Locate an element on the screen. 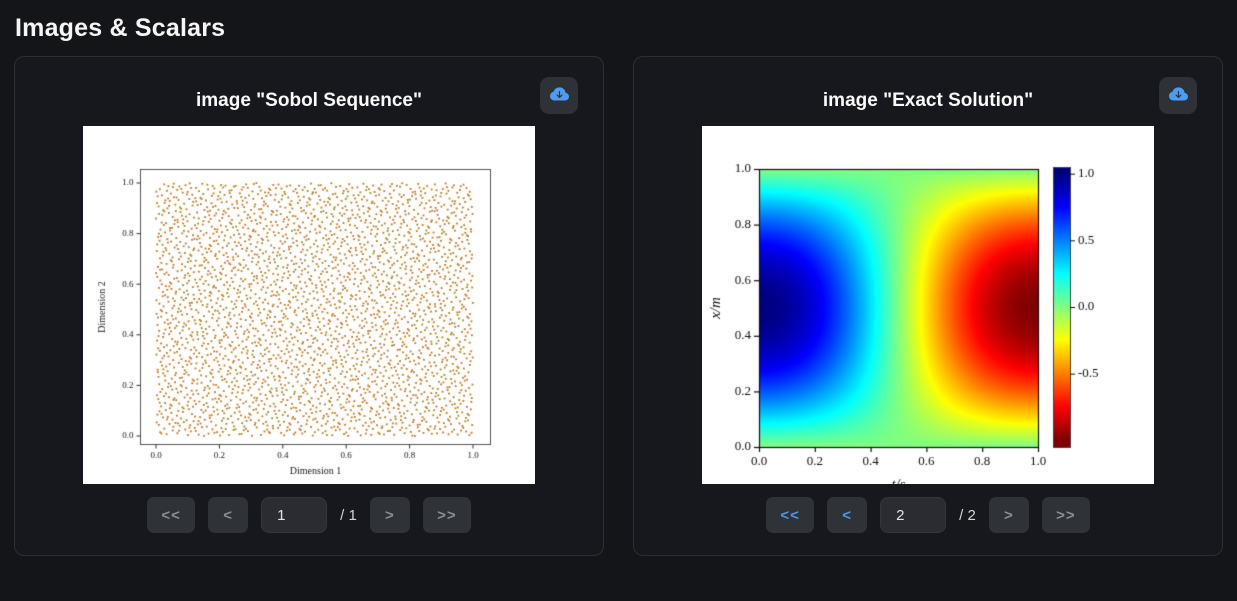 The height and width of the screenshot is (601, 1237). page-total-label: / 1 is located at coordinates (348, 515).